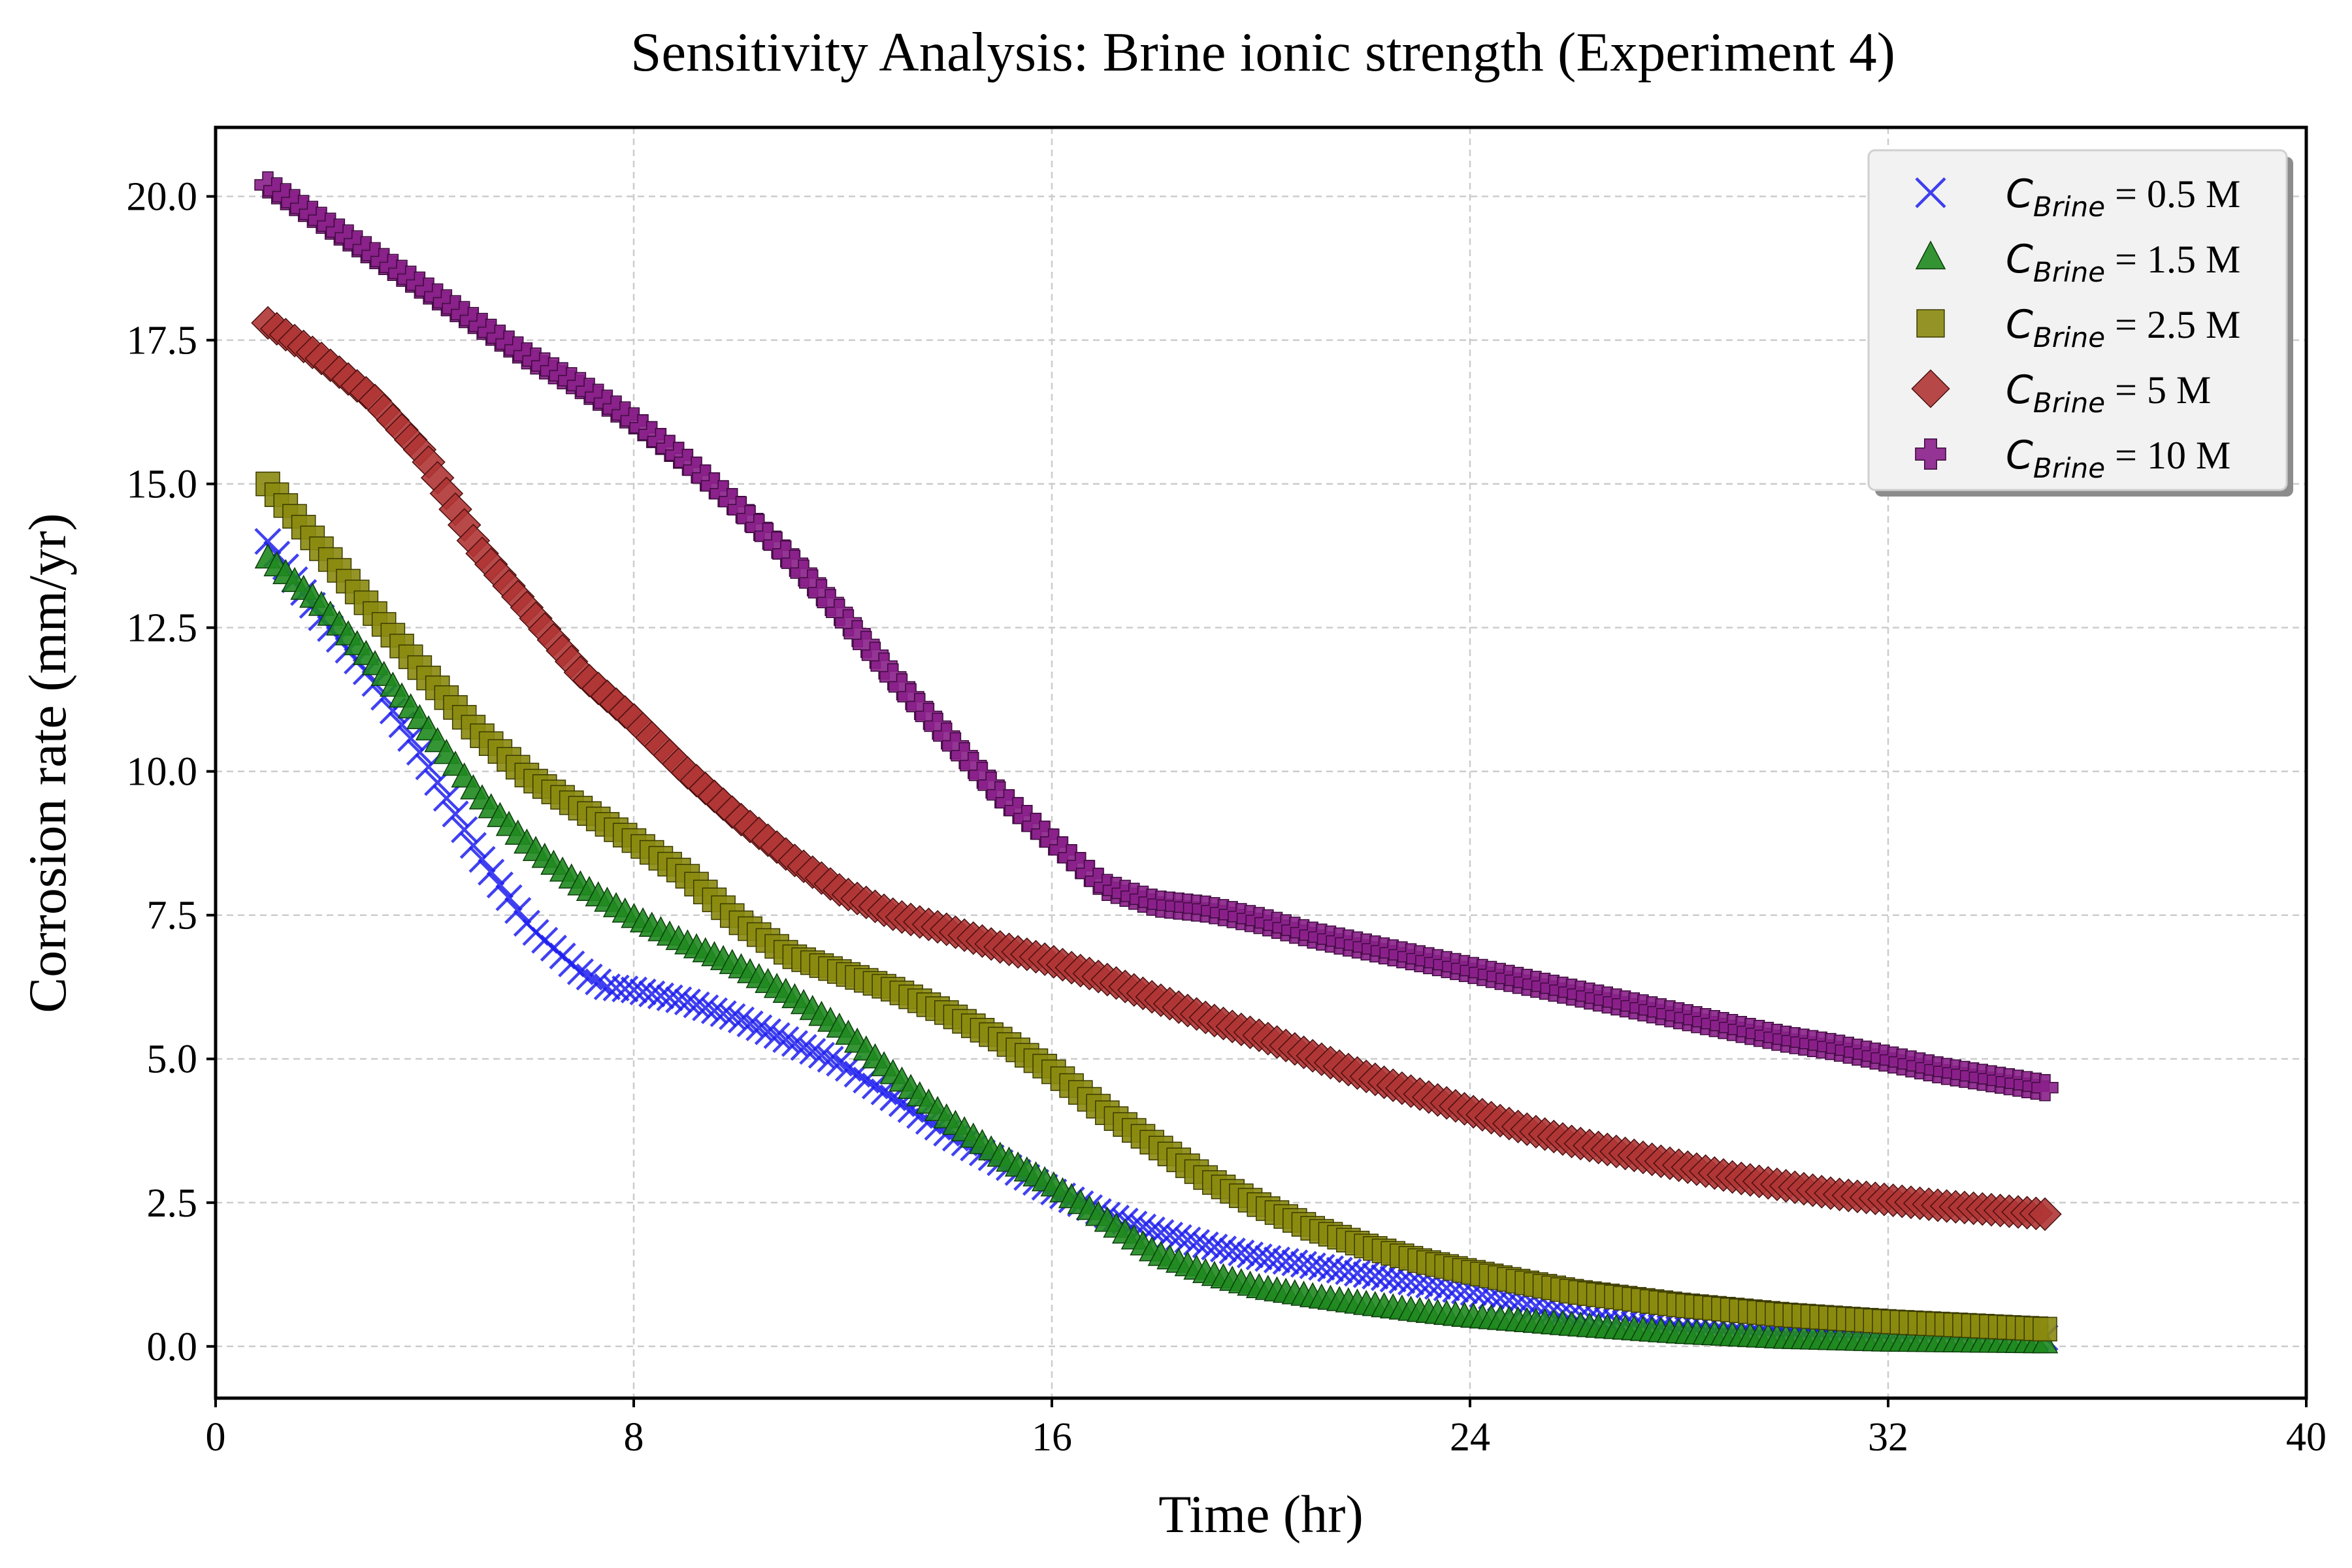  I want to click on x-tick-label: 32, so click(1888, 1437).